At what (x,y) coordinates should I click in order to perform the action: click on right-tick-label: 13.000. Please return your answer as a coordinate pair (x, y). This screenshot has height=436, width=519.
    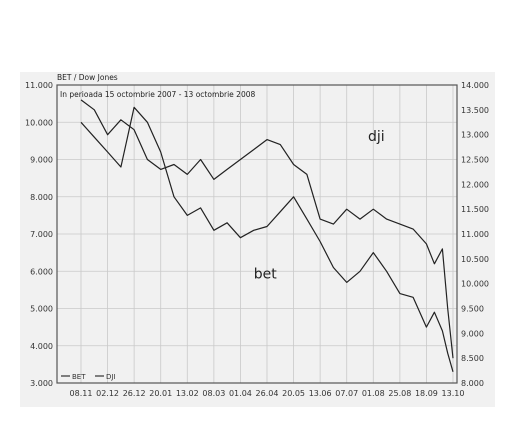
    Looking at the image, I should click on (475, 135).